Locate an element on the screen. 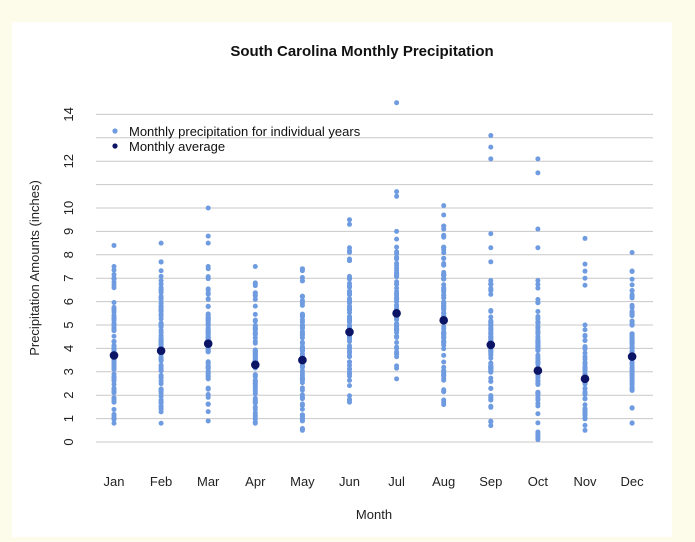 This screenshot has height=542, width=695. x-tick-label: Oct is located at coordinates (538, 481).